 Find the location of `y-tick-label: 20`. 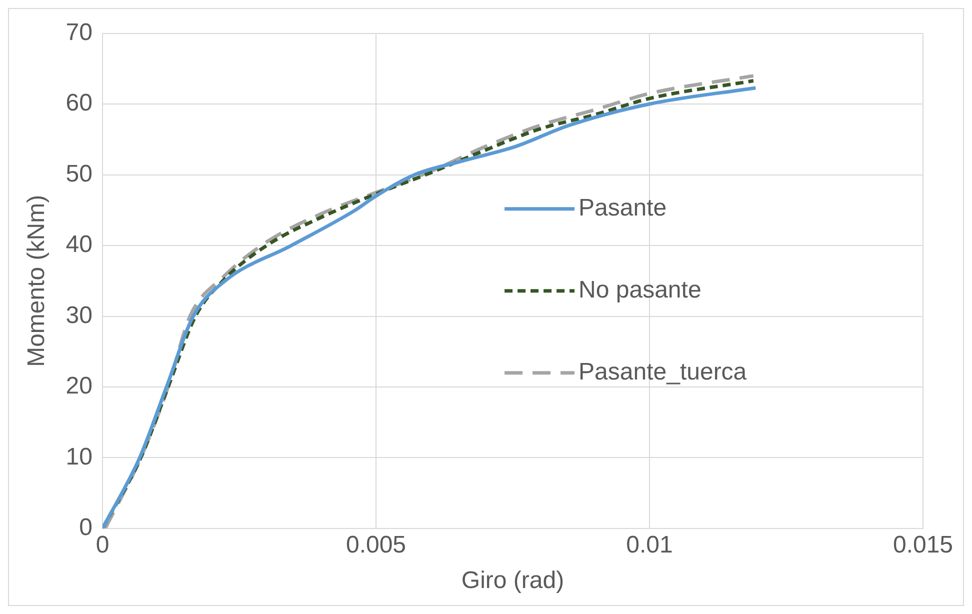

y-tick-label: 20 is located at coordinates (79, 386).